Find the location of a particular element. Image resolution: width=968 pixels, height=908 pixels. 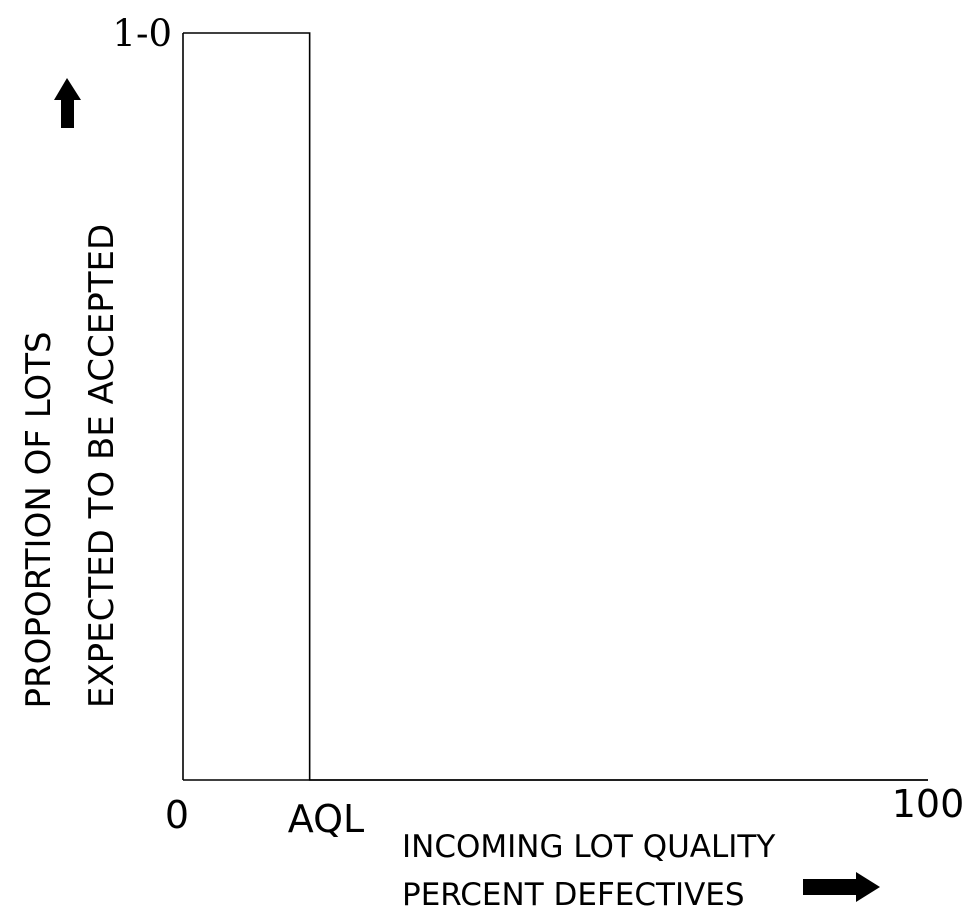

x-axis-label-line-2: PERCENT DEFECTIVES is located at coordinates (573, 892).